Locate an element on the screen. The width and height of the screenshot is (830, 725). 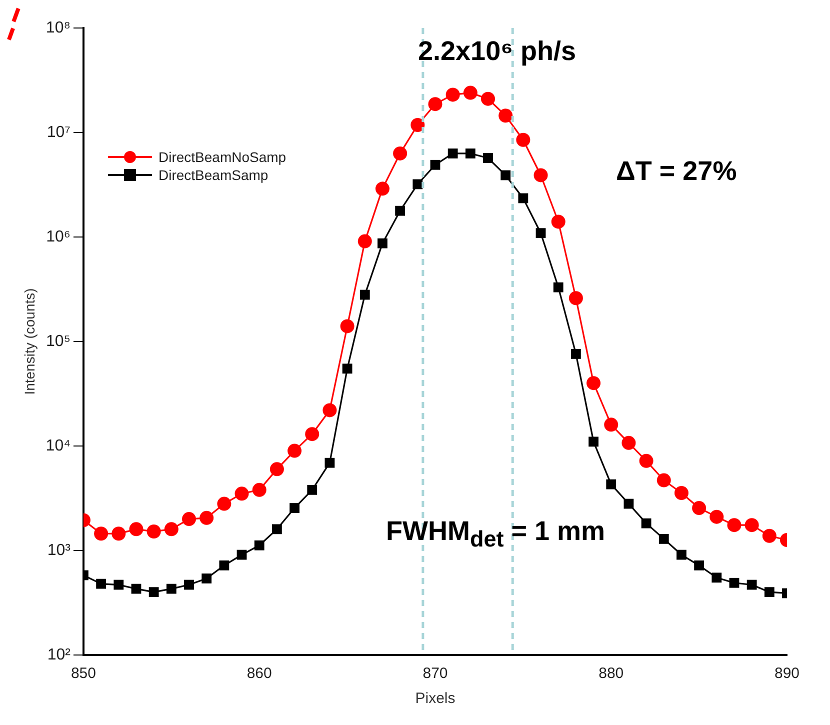
y-axis-title: Intensity (counts) is located at coordinates (29, 341).